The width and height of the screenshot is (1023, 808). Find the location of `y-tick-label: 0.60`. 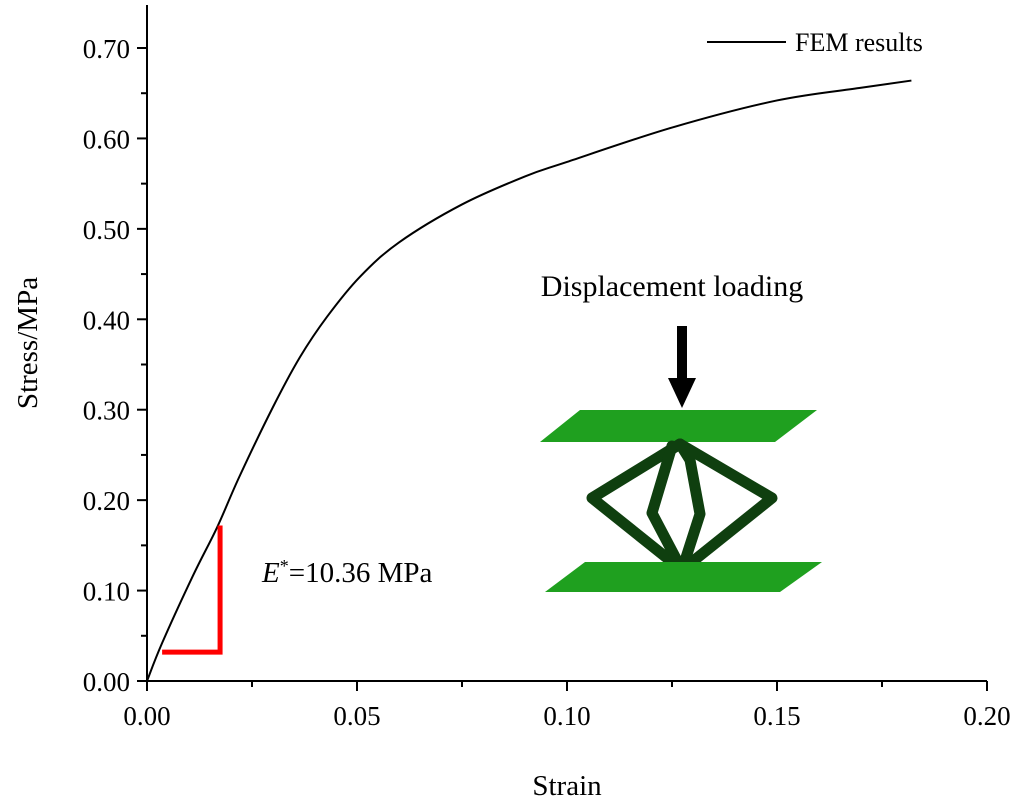

y-tick-label: 0.60 is located at coordinates (106, 139).